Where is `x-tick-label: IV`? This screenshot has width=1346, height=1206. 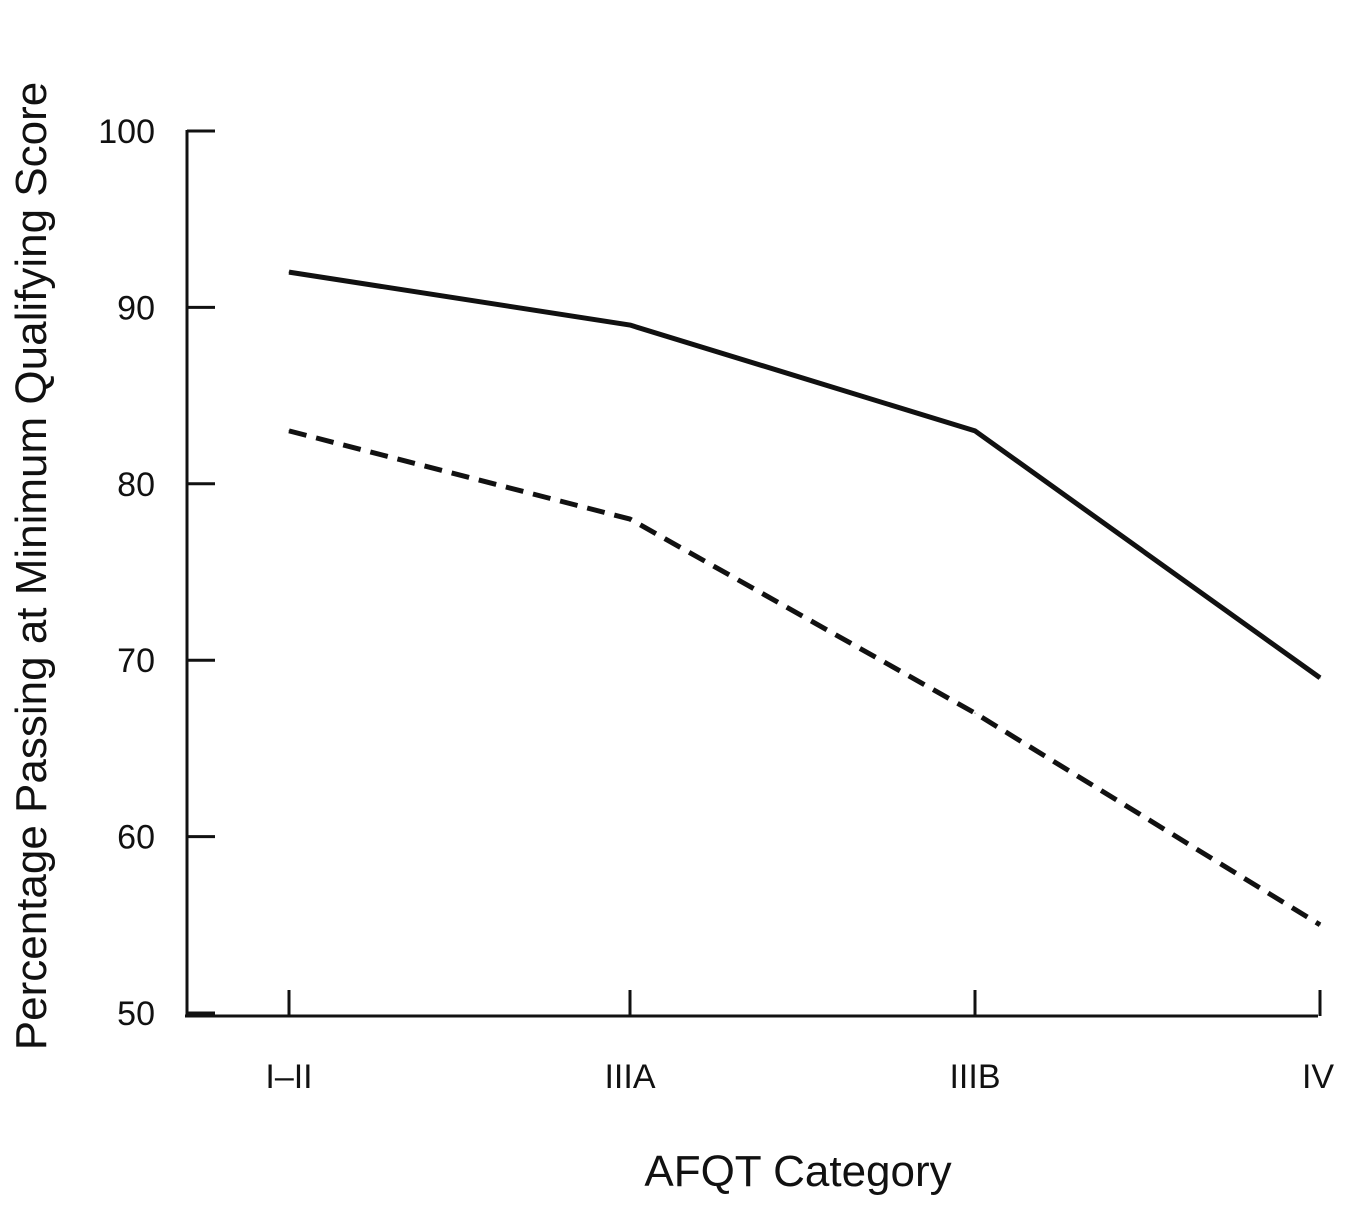
x-tick-label: IV is located at coordinates (1318, 1077).